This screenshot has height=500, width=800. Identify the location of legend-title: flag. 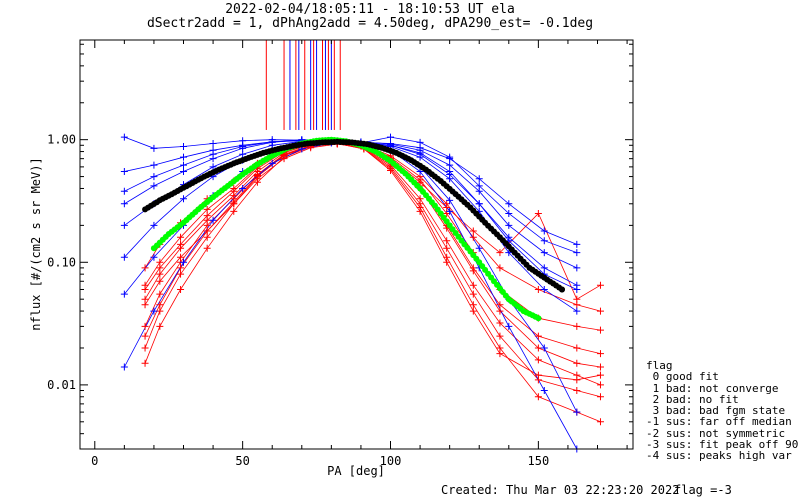
(659, 365).